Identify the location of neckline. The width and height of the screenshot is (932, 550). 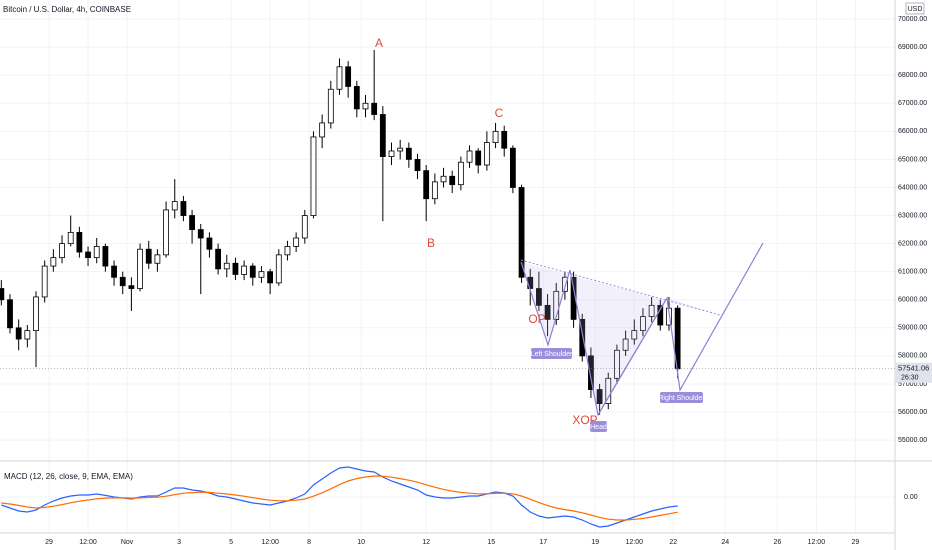
(620, 287).